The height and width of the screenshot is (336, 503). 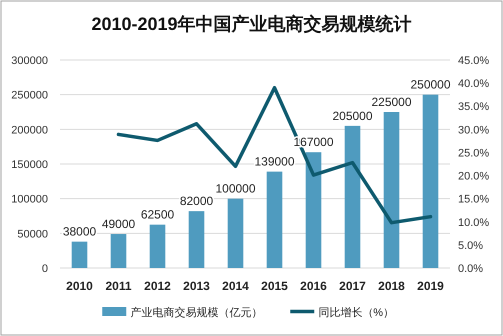 What do you see at coordinates (352, 286) in the screenshot?
I see `x-tick-label: 2017` at bounding box center [352, 286].